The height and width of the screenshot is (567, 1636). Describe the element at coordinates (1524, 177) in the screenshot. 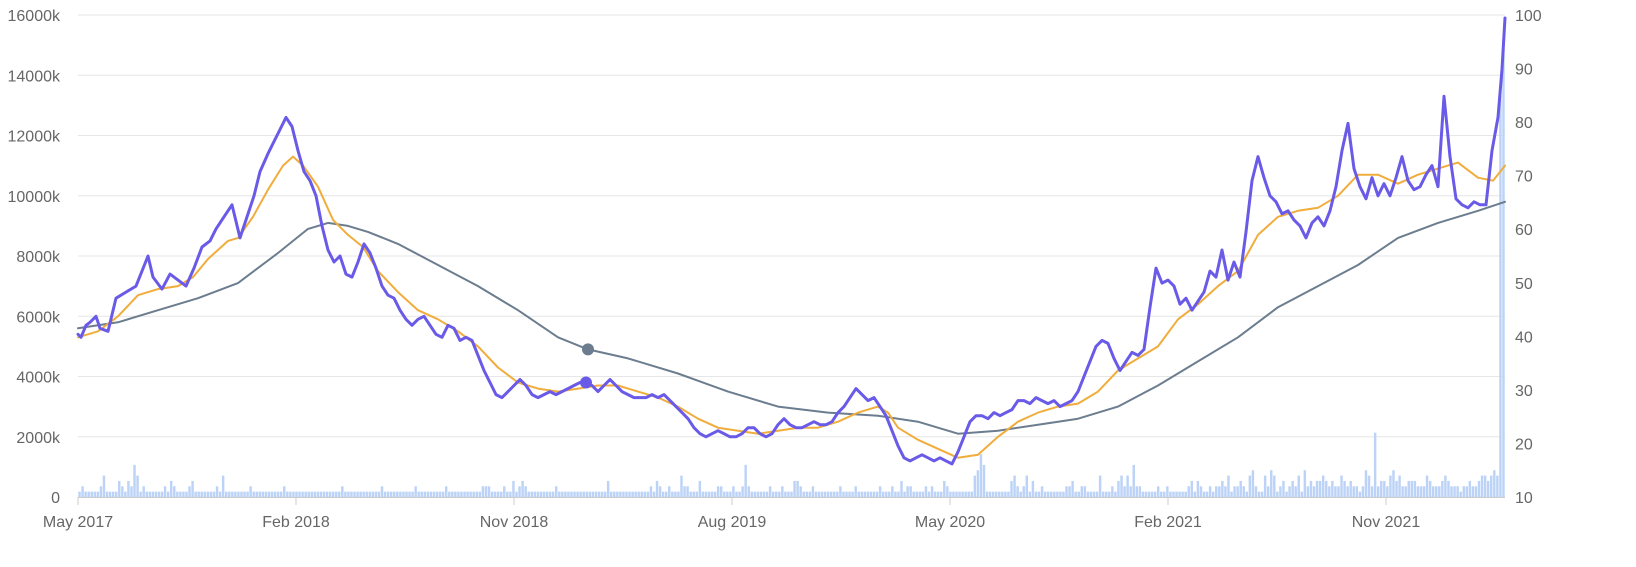

I see `y-right-tick-label: 70` at that location.